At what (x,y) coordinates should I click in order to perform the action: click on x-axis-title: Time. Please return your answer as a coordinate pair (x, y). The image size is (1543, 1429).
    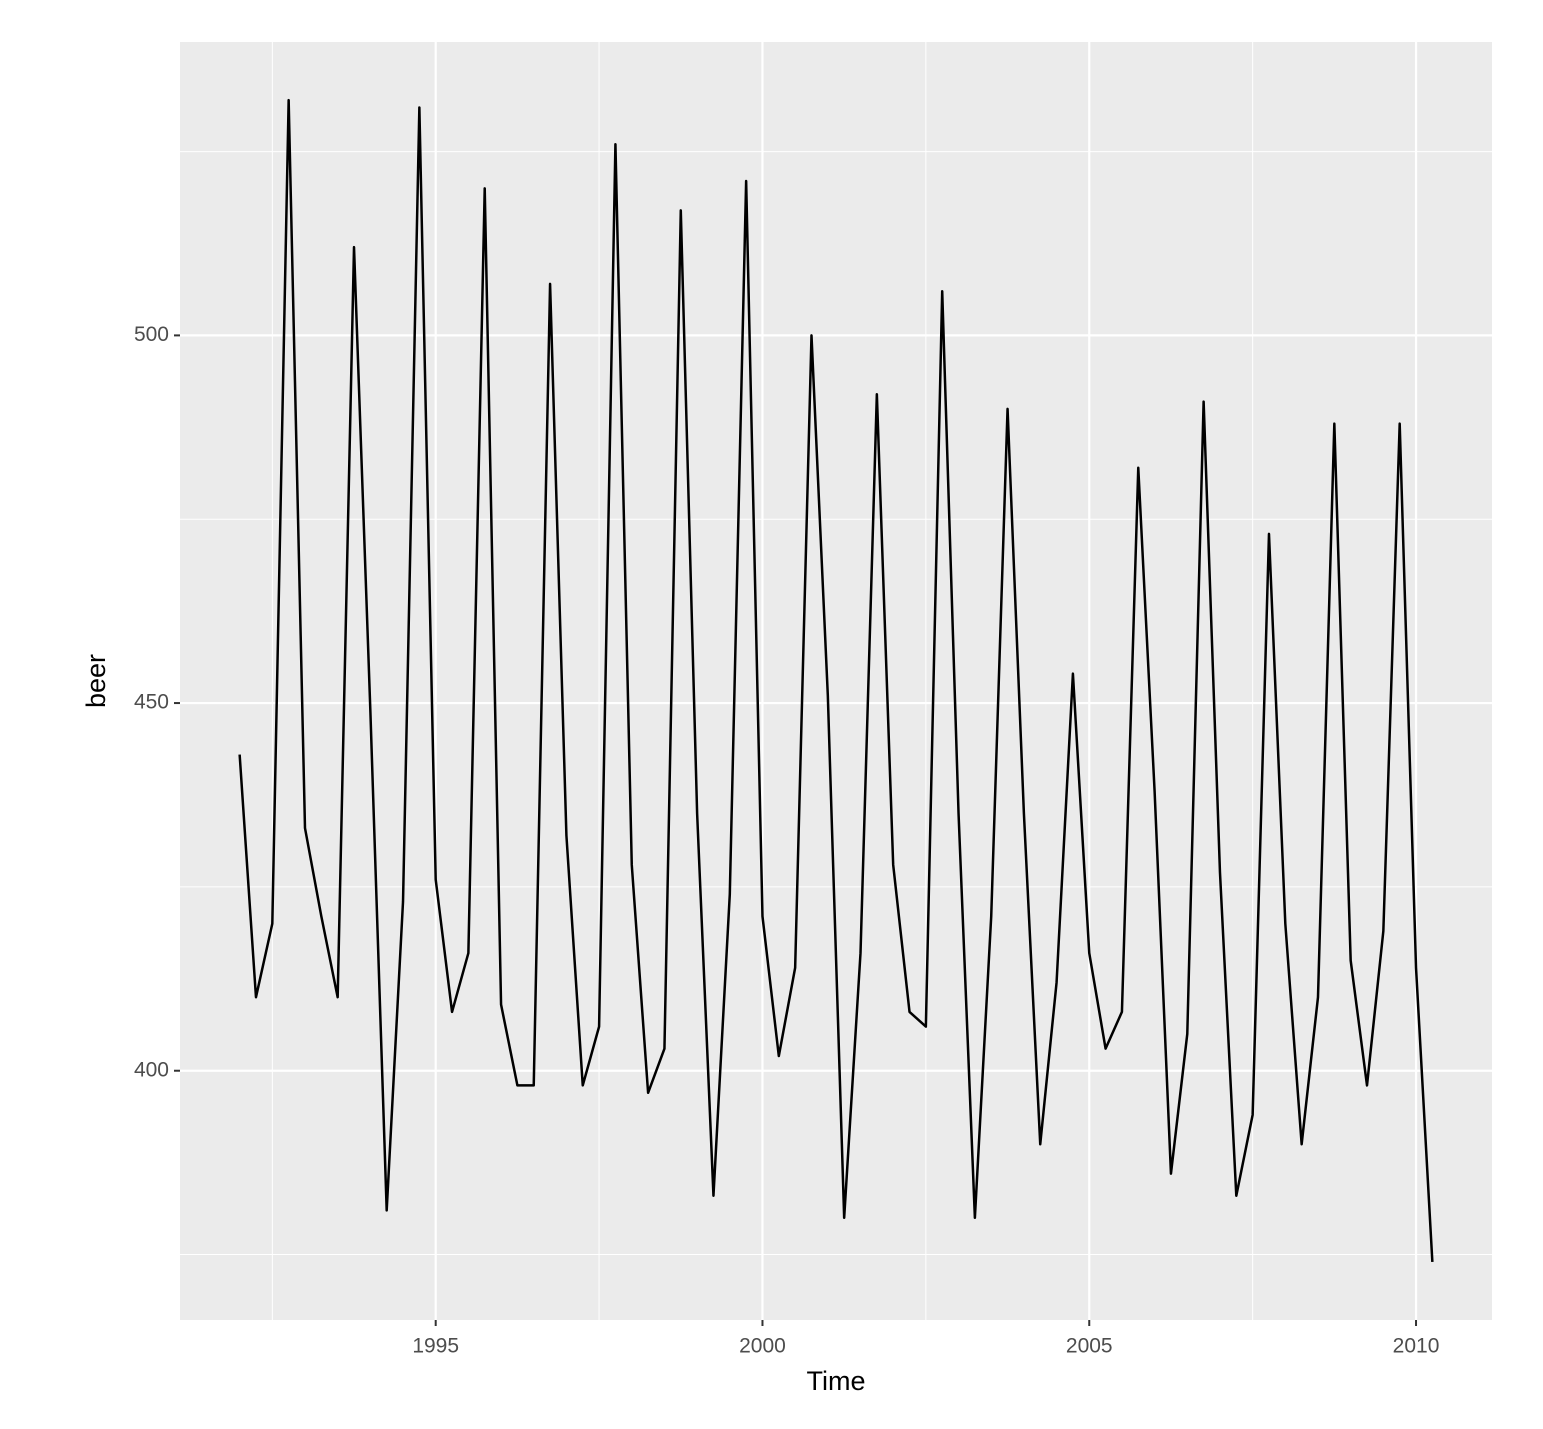
    Looking at the image, I should click on (836, 1381).